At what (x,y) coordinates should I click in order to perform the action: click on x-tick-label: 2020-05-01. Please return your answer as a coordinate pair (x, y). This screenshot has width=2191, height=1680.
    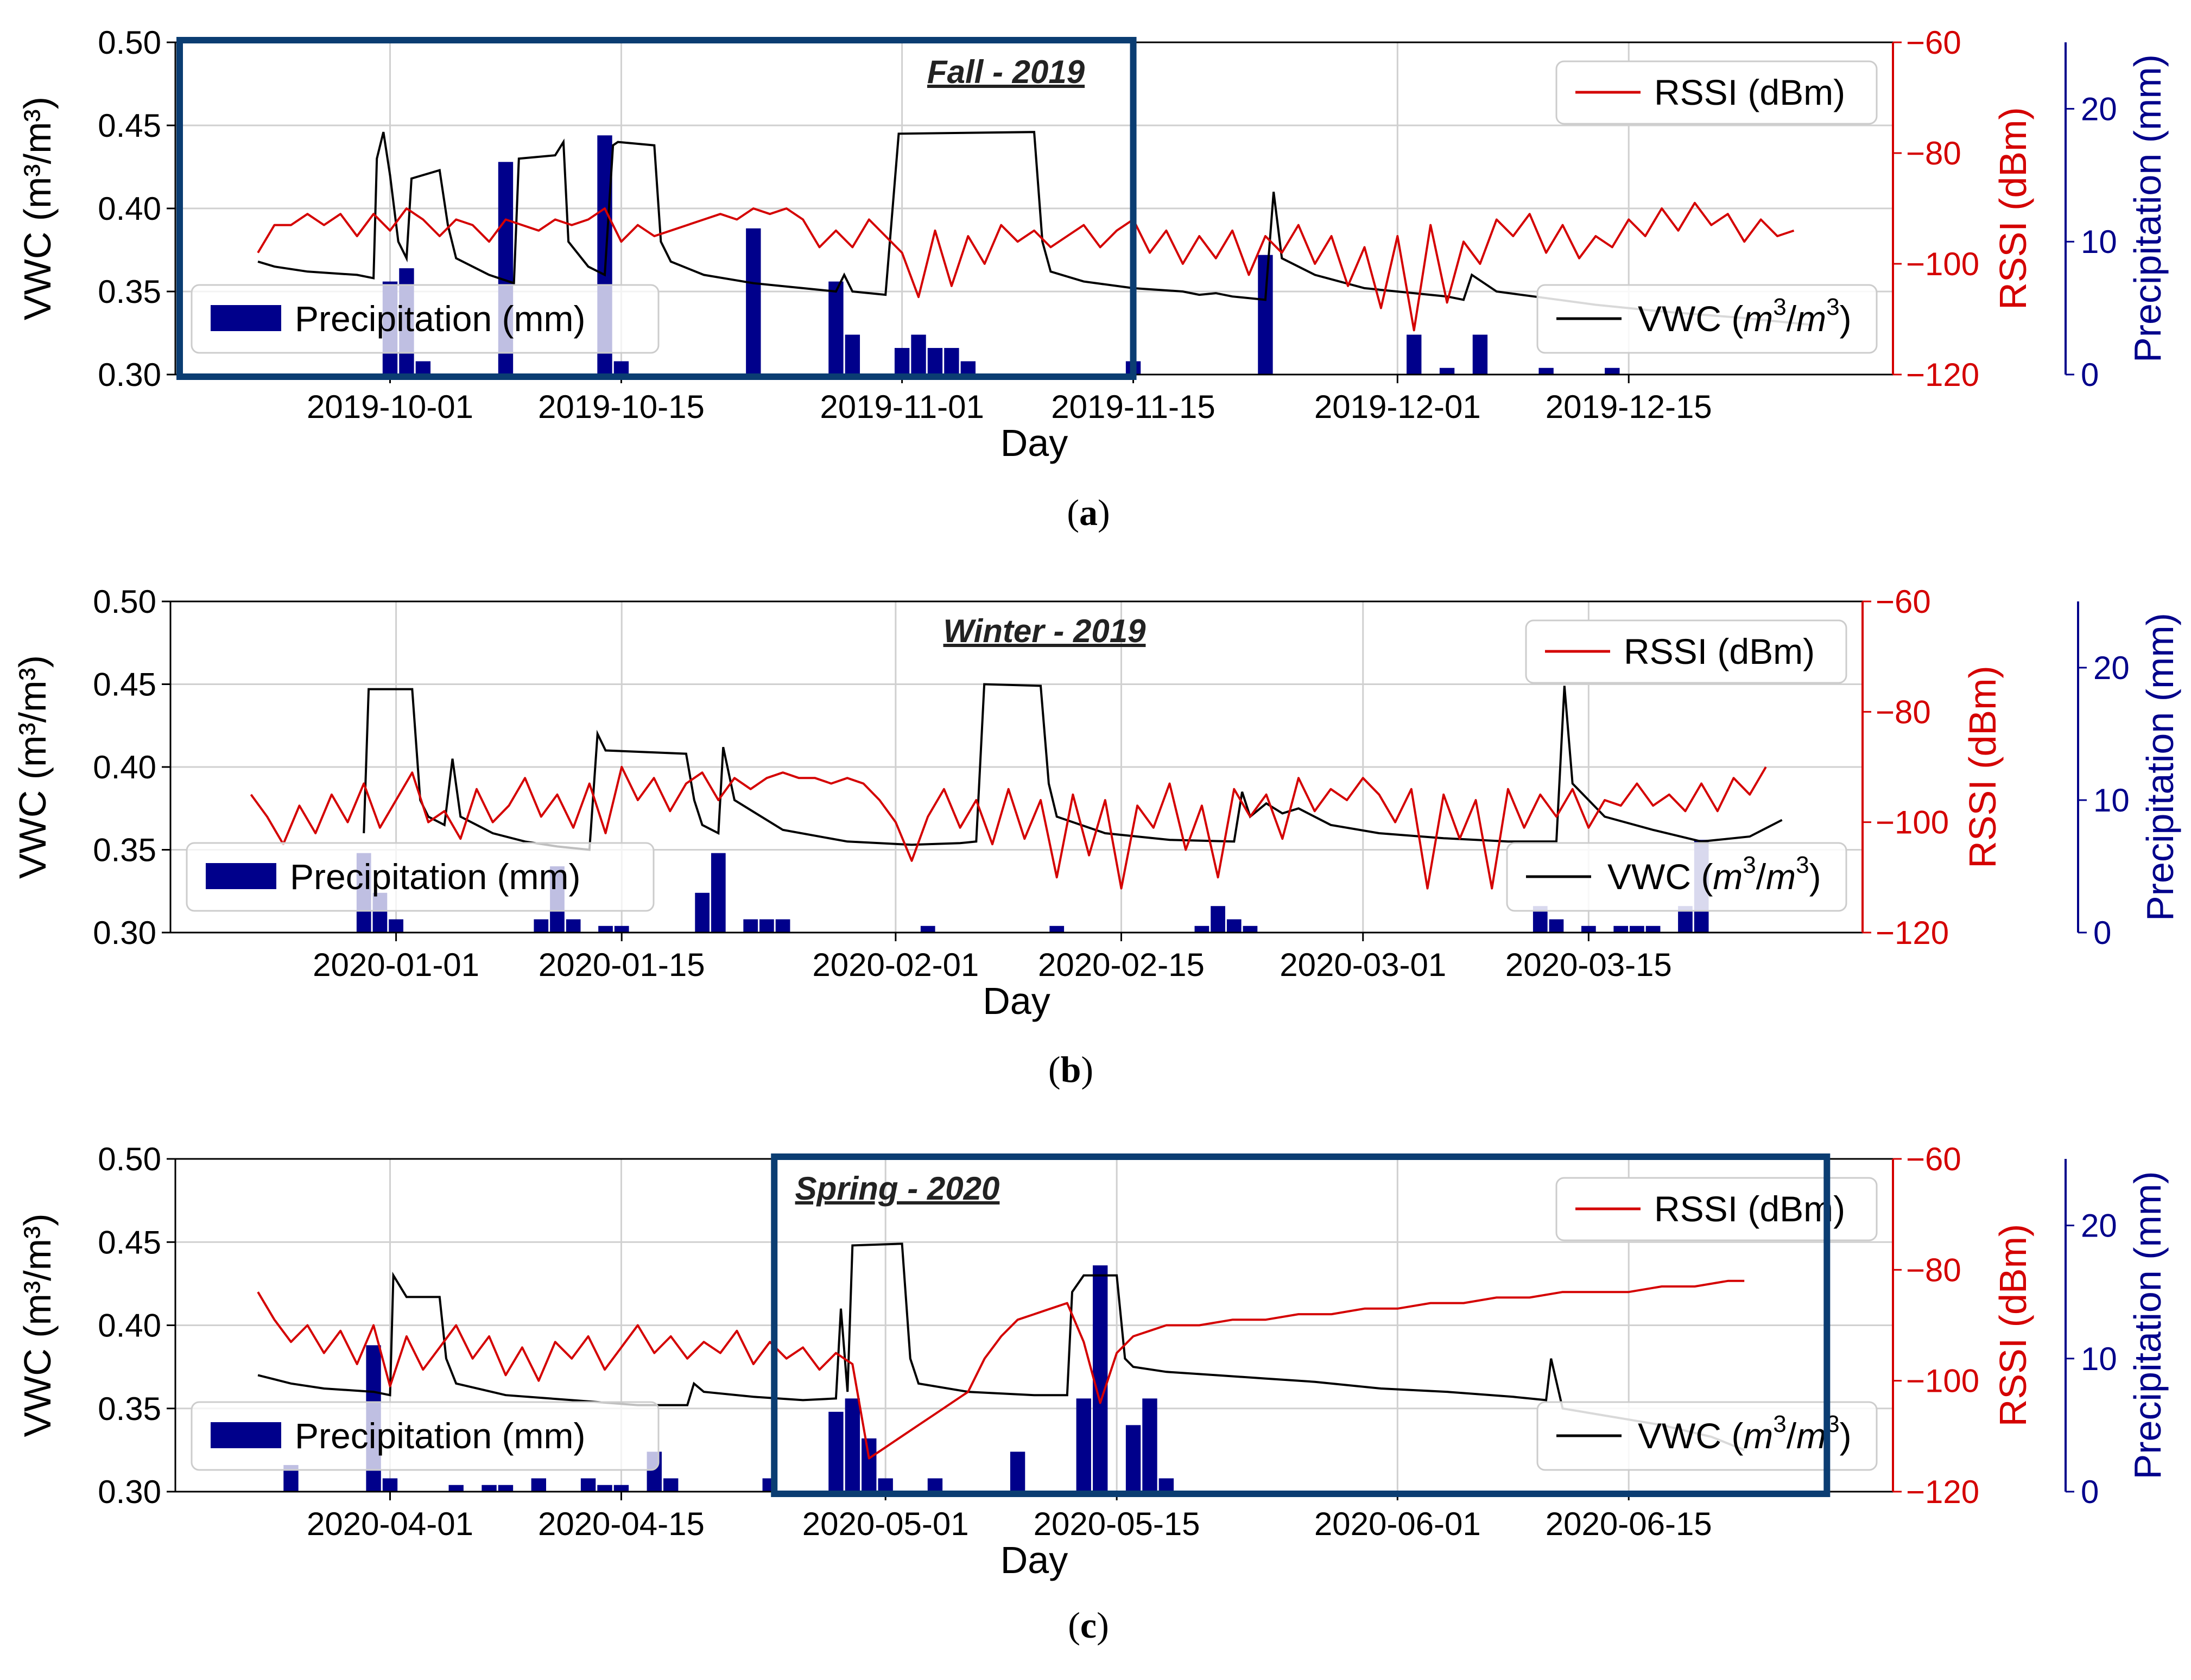
    Looking at the image, I should click on (885, 1524).